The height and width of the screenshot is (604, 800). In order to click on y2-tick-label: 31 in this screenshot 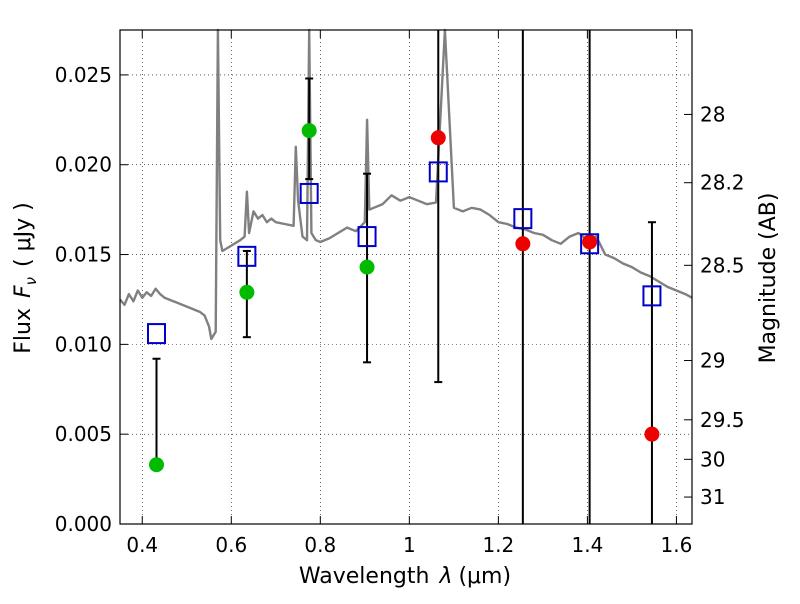, I will do `click(712, 497)`.